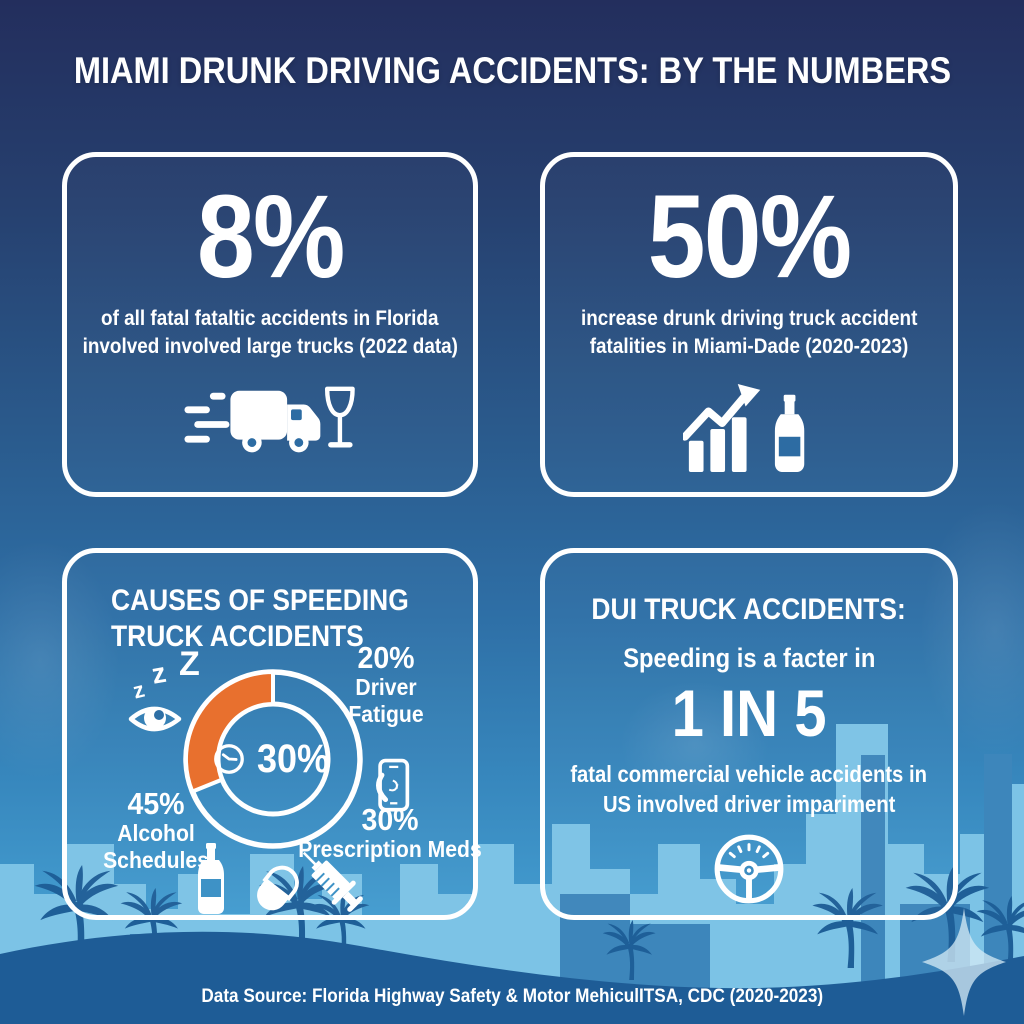 The height and width of the screenshot is (1024, 1024). What do you see at coordinates (749, 237) in the screenshot?
I see `stat-value-50-percent: 50%` at bounding box center [749, 237].